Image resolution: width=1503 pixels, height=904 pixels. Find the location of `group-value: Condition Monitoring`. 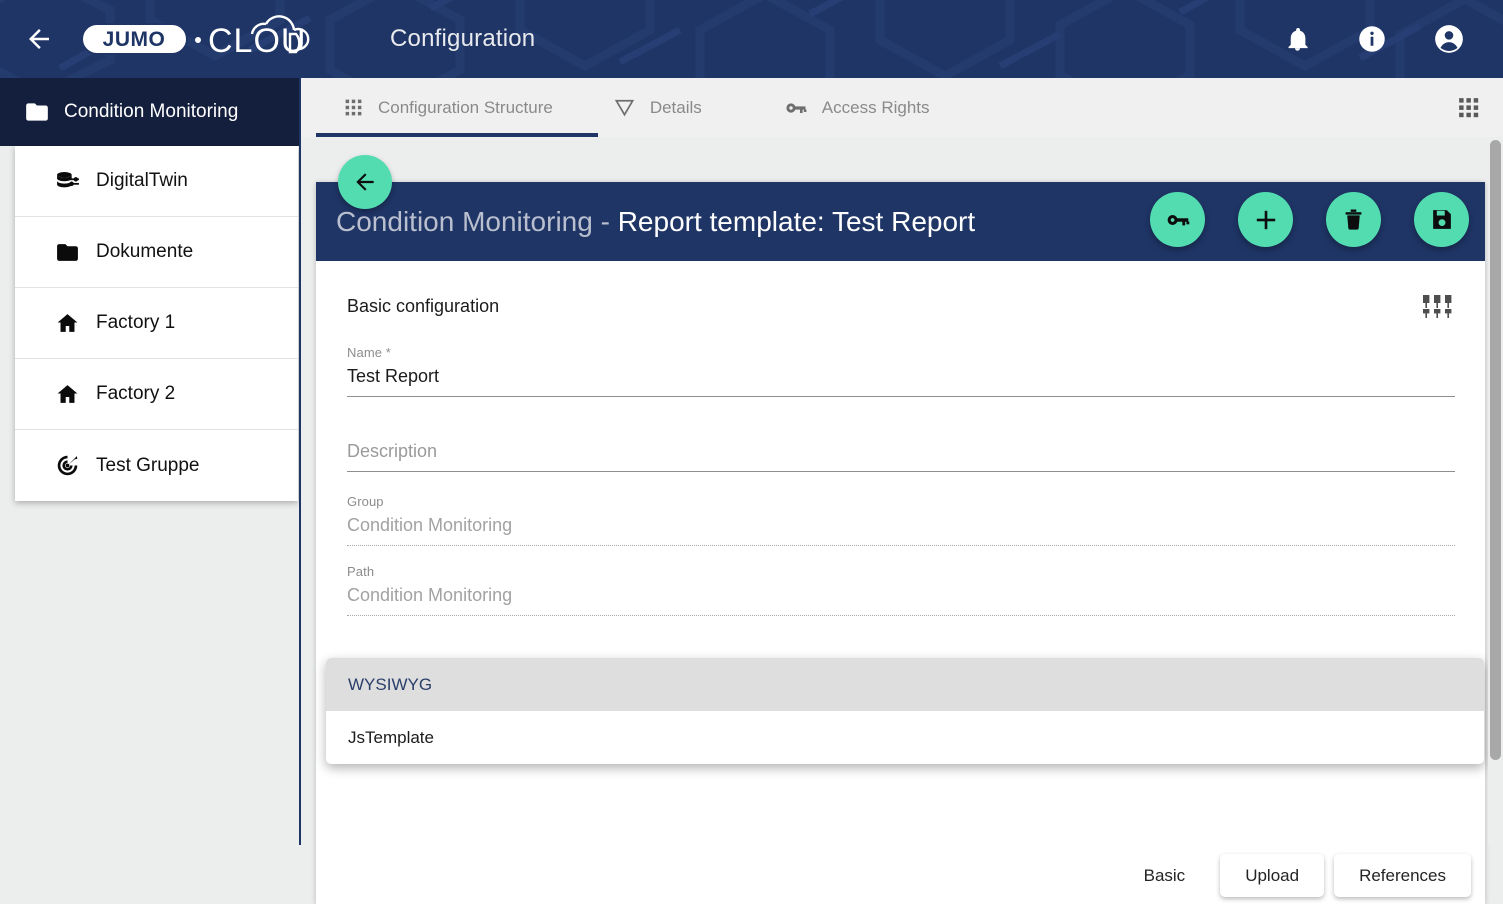

group-value: Condition Monitoring is located at coordinates (430, 525).